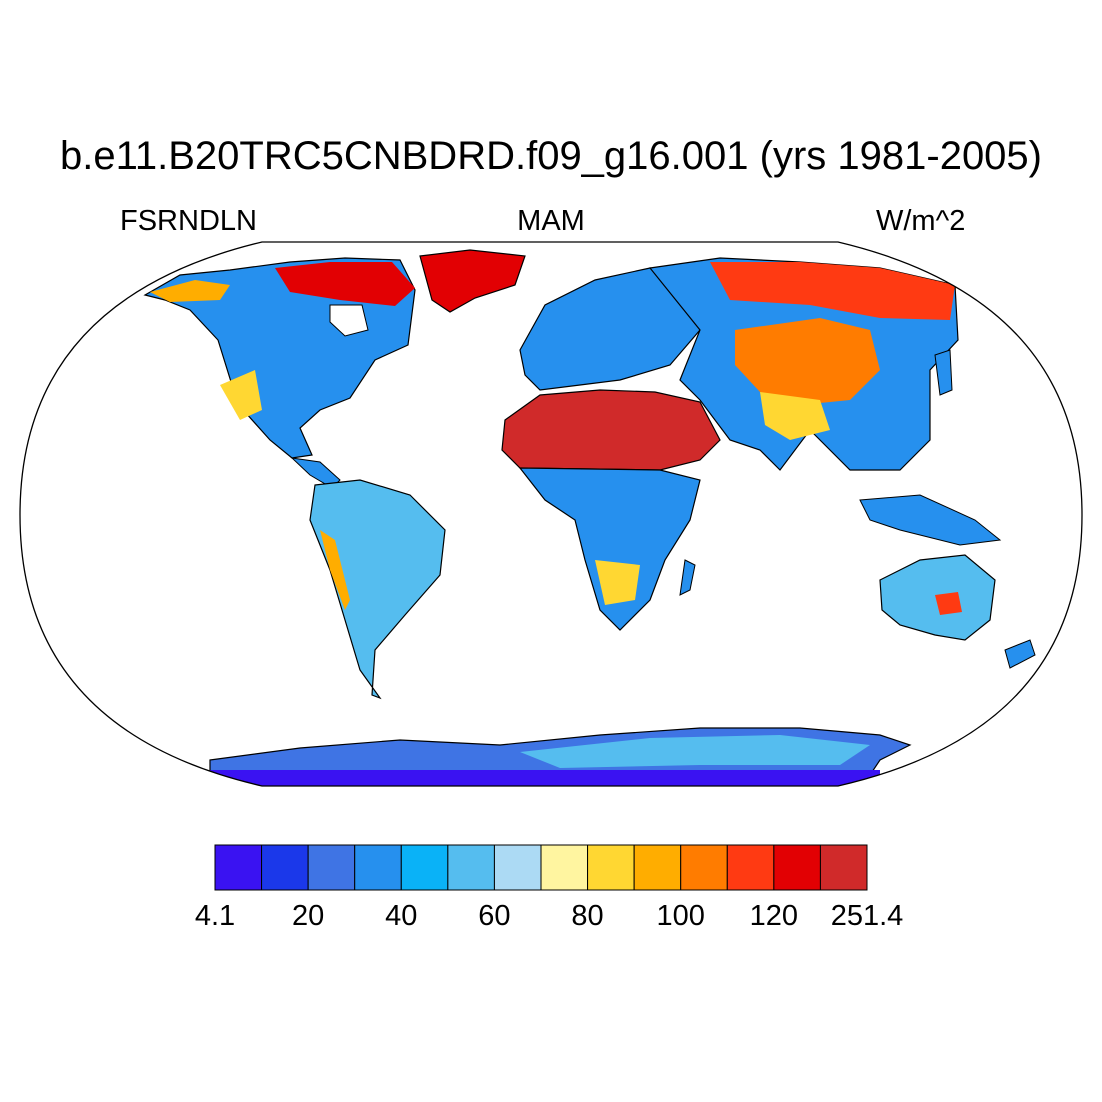 Image resolution: width=1102 pixels, height=1102 pixels. I want to click on colorbar-label: 60, so click(494, 916).